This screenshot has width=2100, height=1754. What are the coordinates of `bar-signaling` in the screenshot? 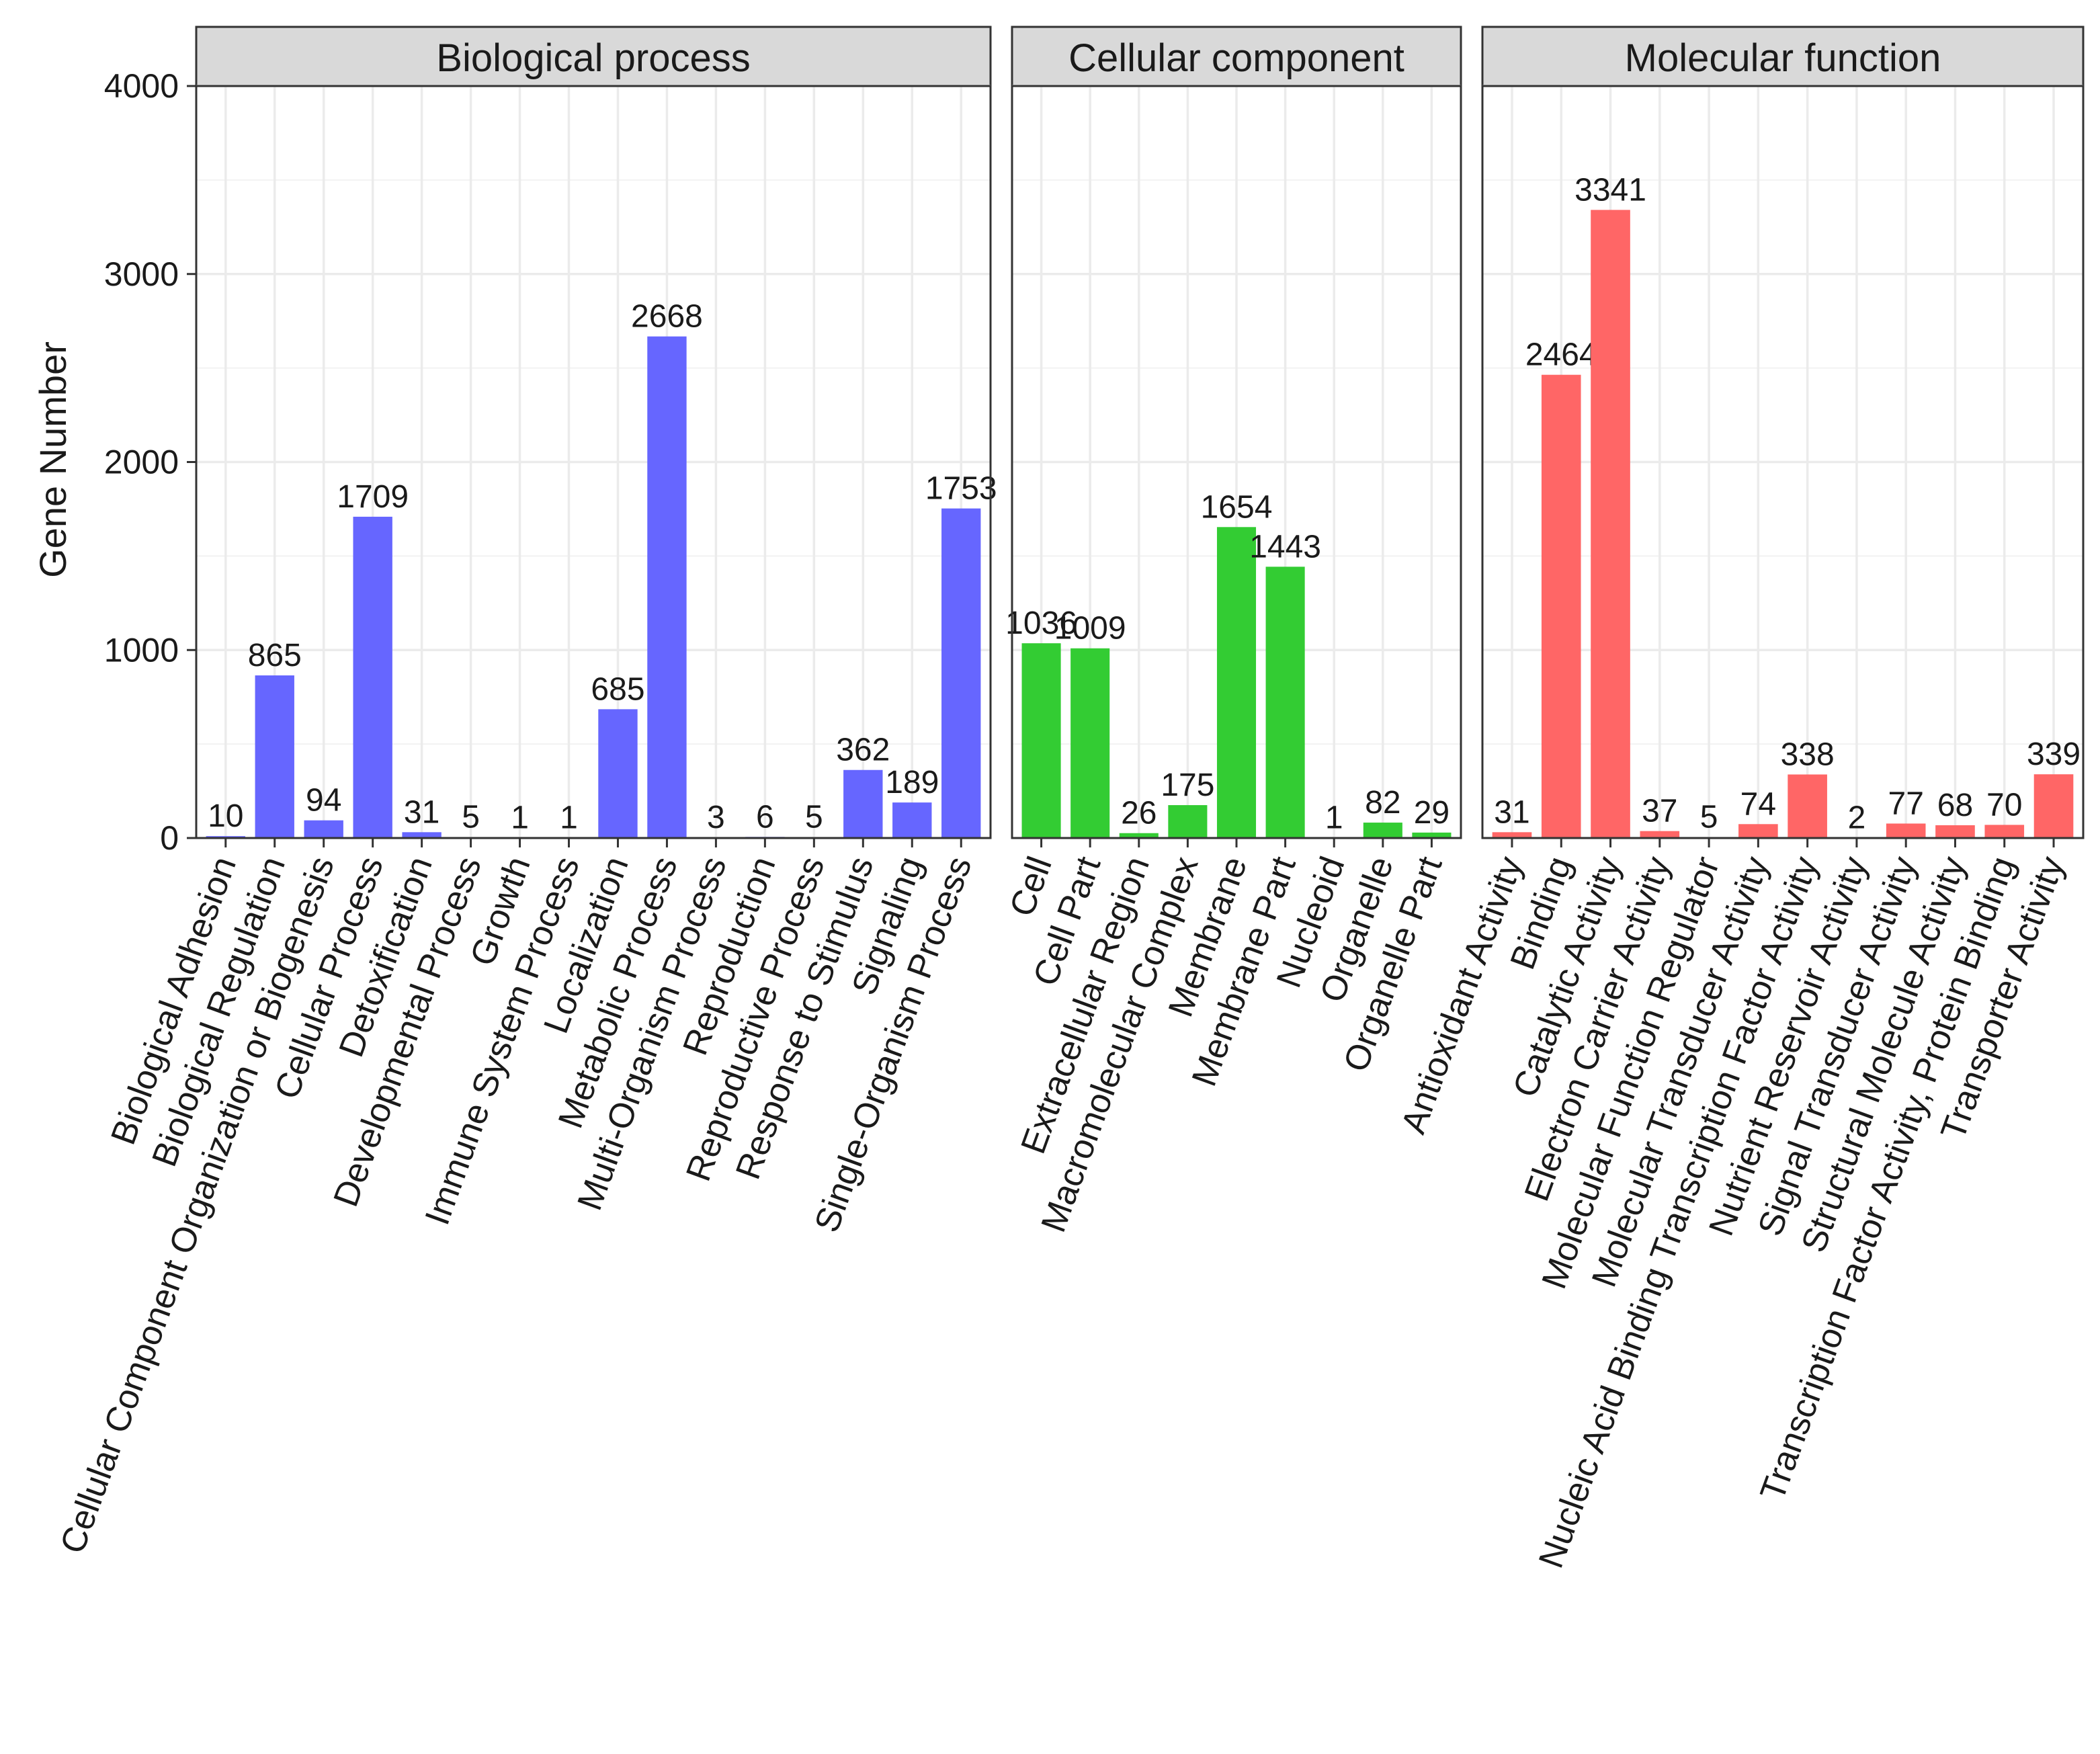 It's located at (912, 820).